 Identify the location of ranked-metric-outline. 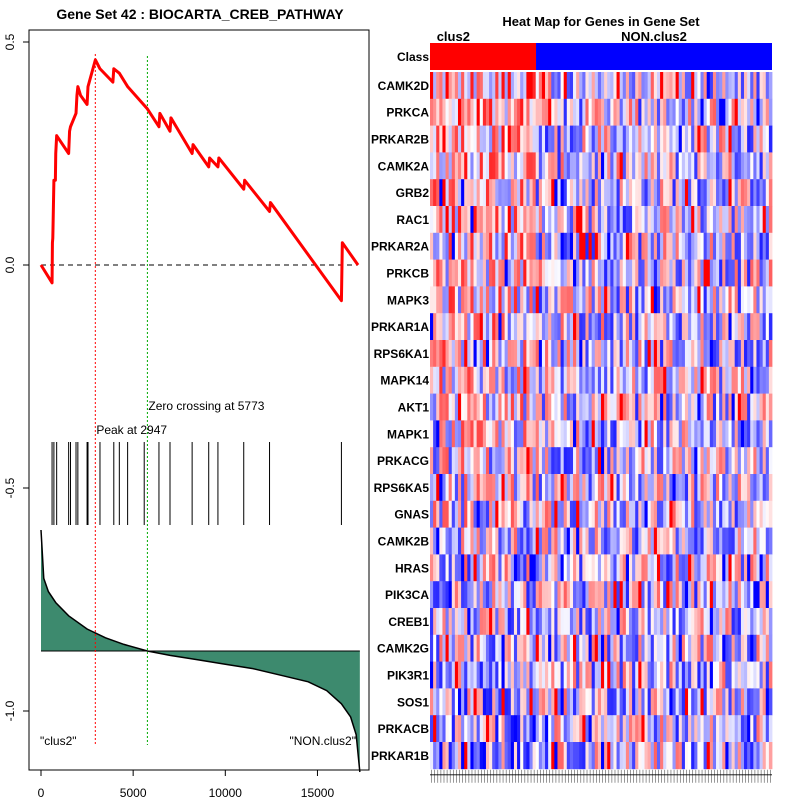
(200, 651).